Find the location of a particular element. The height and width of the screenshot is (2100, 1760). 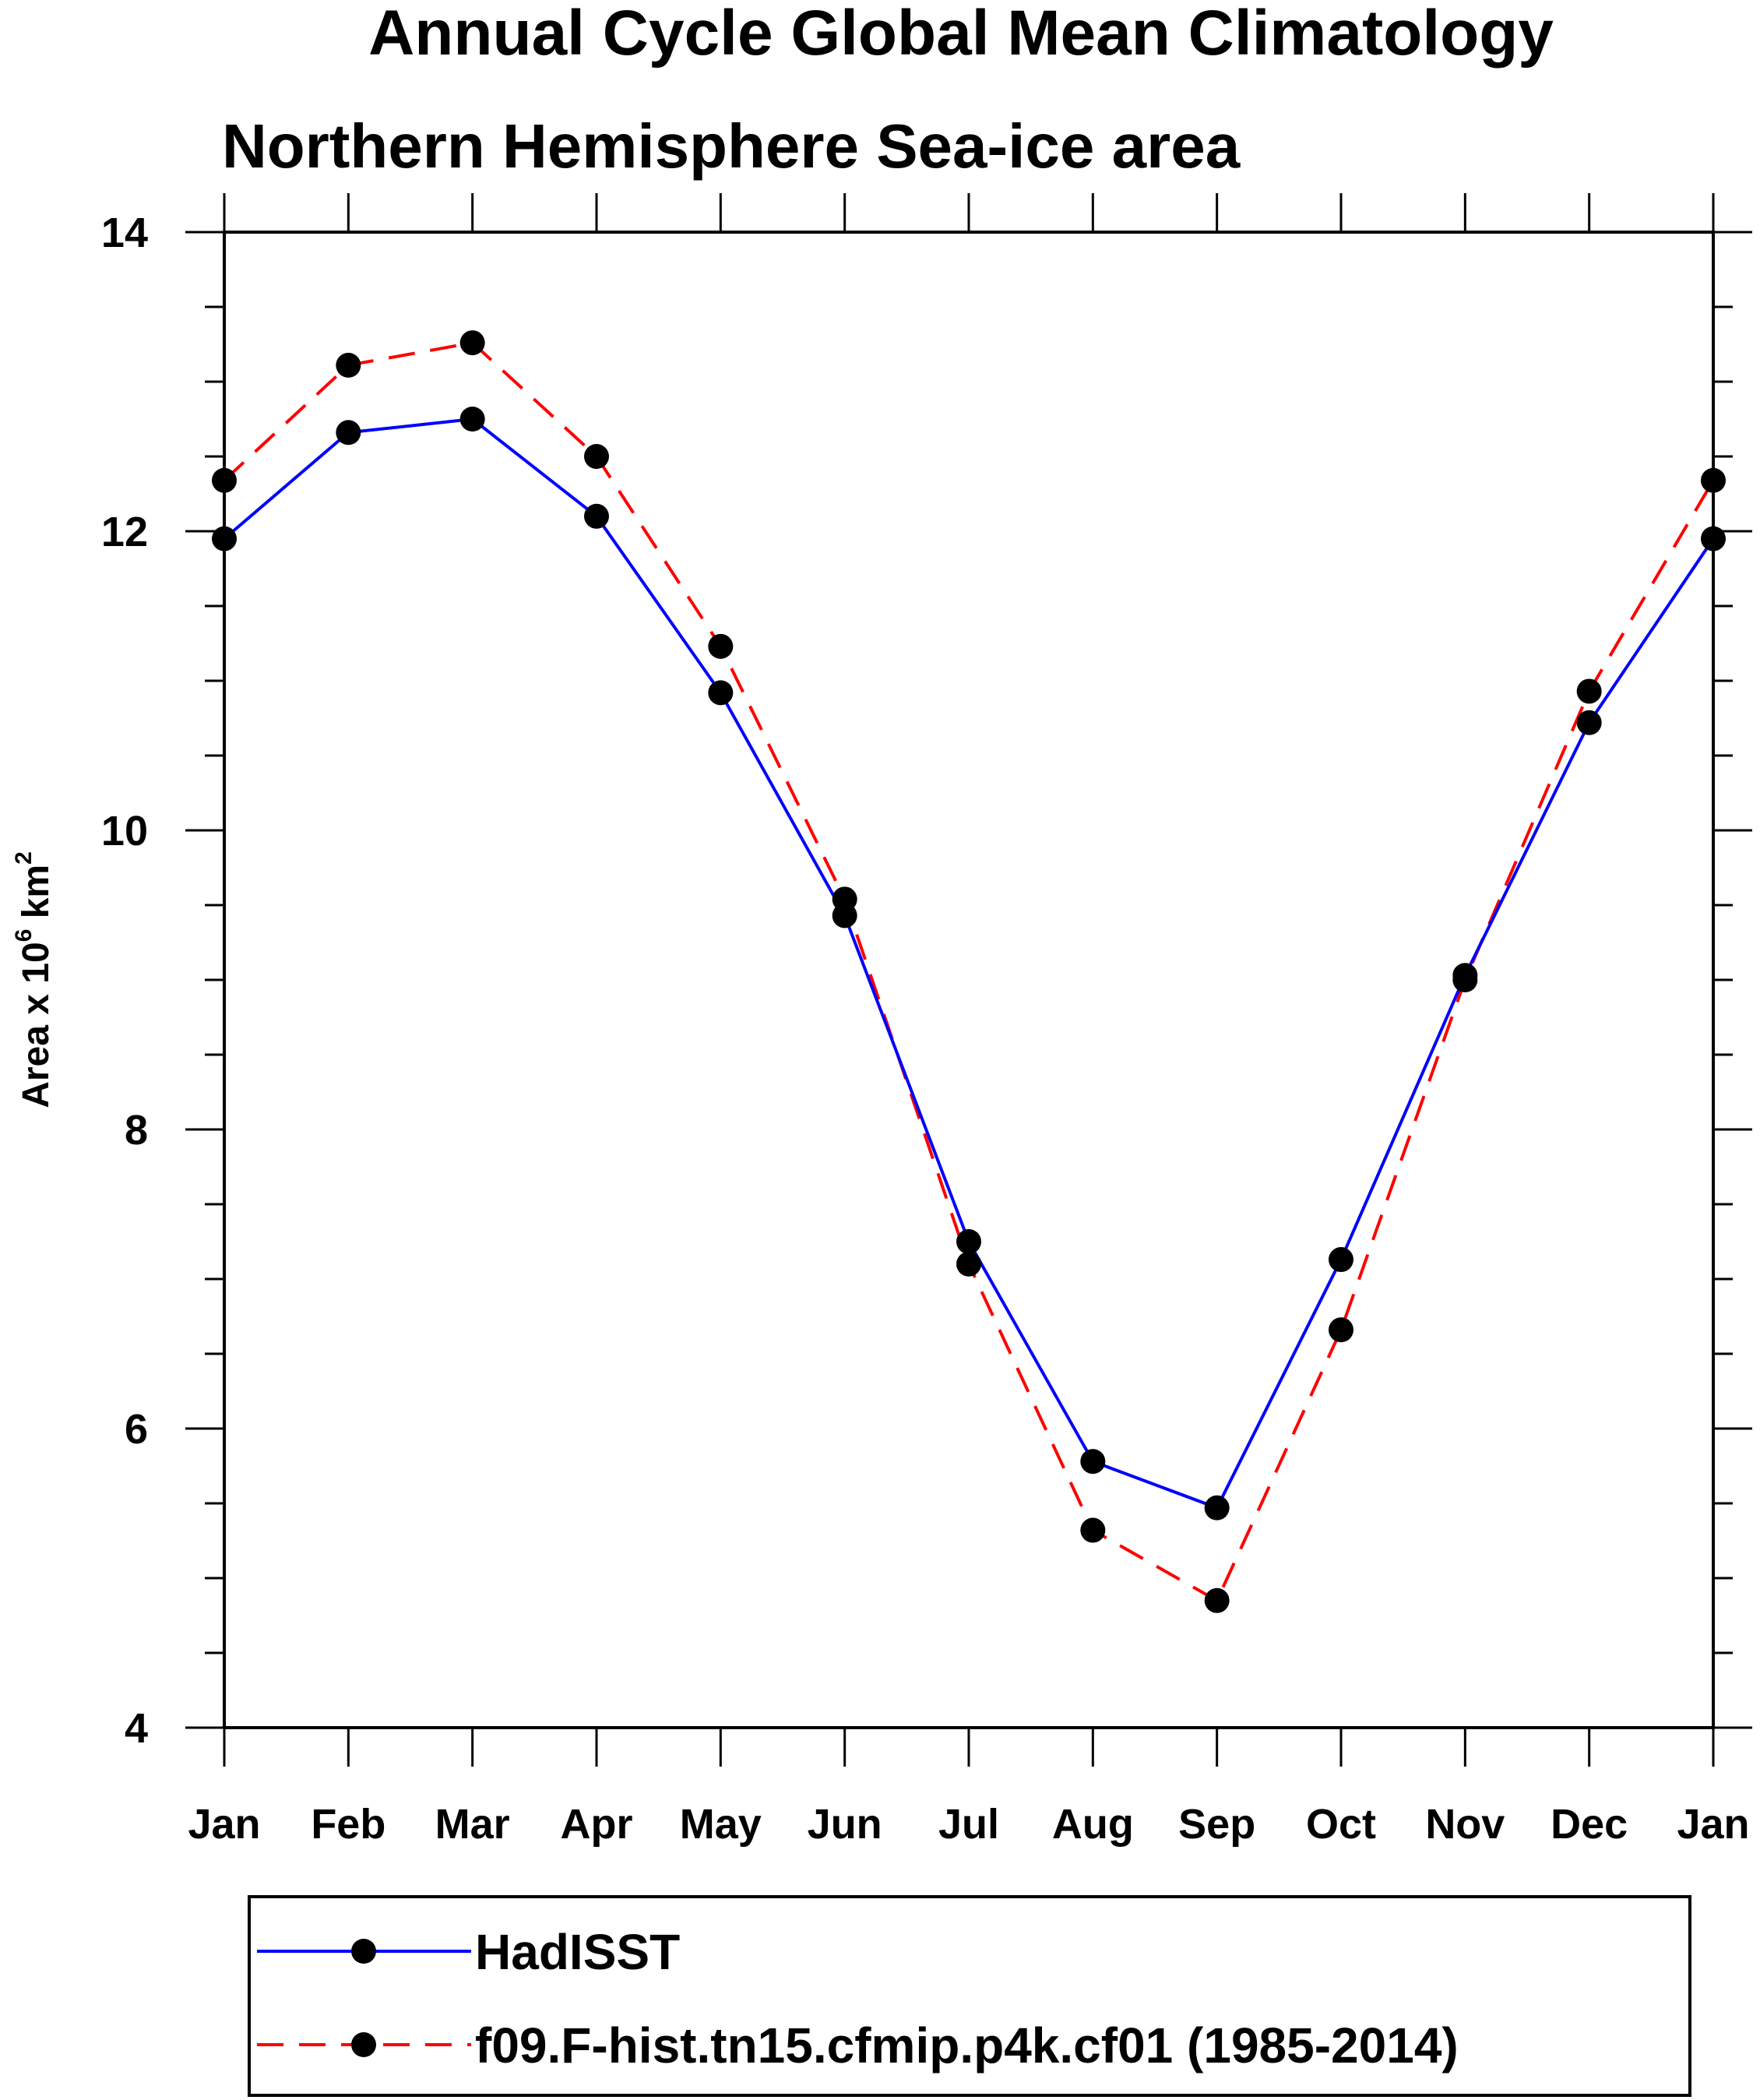

x-tick-label: Jun is located at coordinates (845, 1824).